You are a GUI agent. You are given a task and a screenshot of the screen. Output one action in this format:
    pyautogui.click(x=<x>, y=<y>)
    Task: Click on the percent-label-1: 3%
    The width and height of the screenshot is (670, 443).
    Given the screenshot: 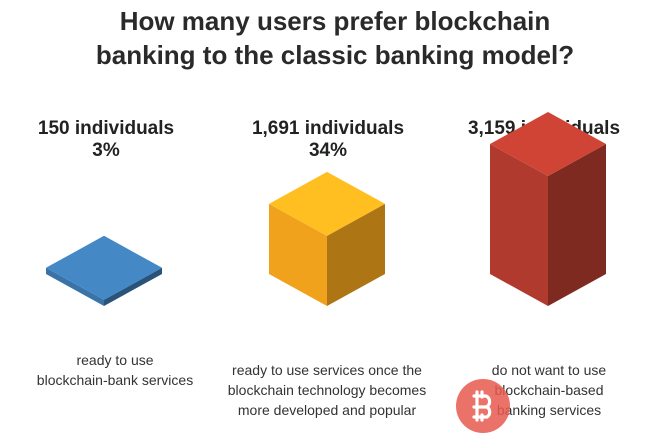 What is the action you would take?
    pyautogui.click(x=106, y=150)
    